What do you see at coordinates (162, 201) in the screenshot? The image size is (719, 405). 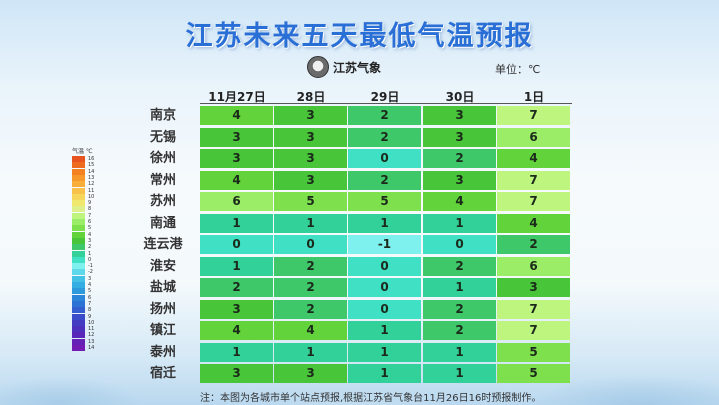 I see `city-label: 苏州` at bounding box center [162, 201].